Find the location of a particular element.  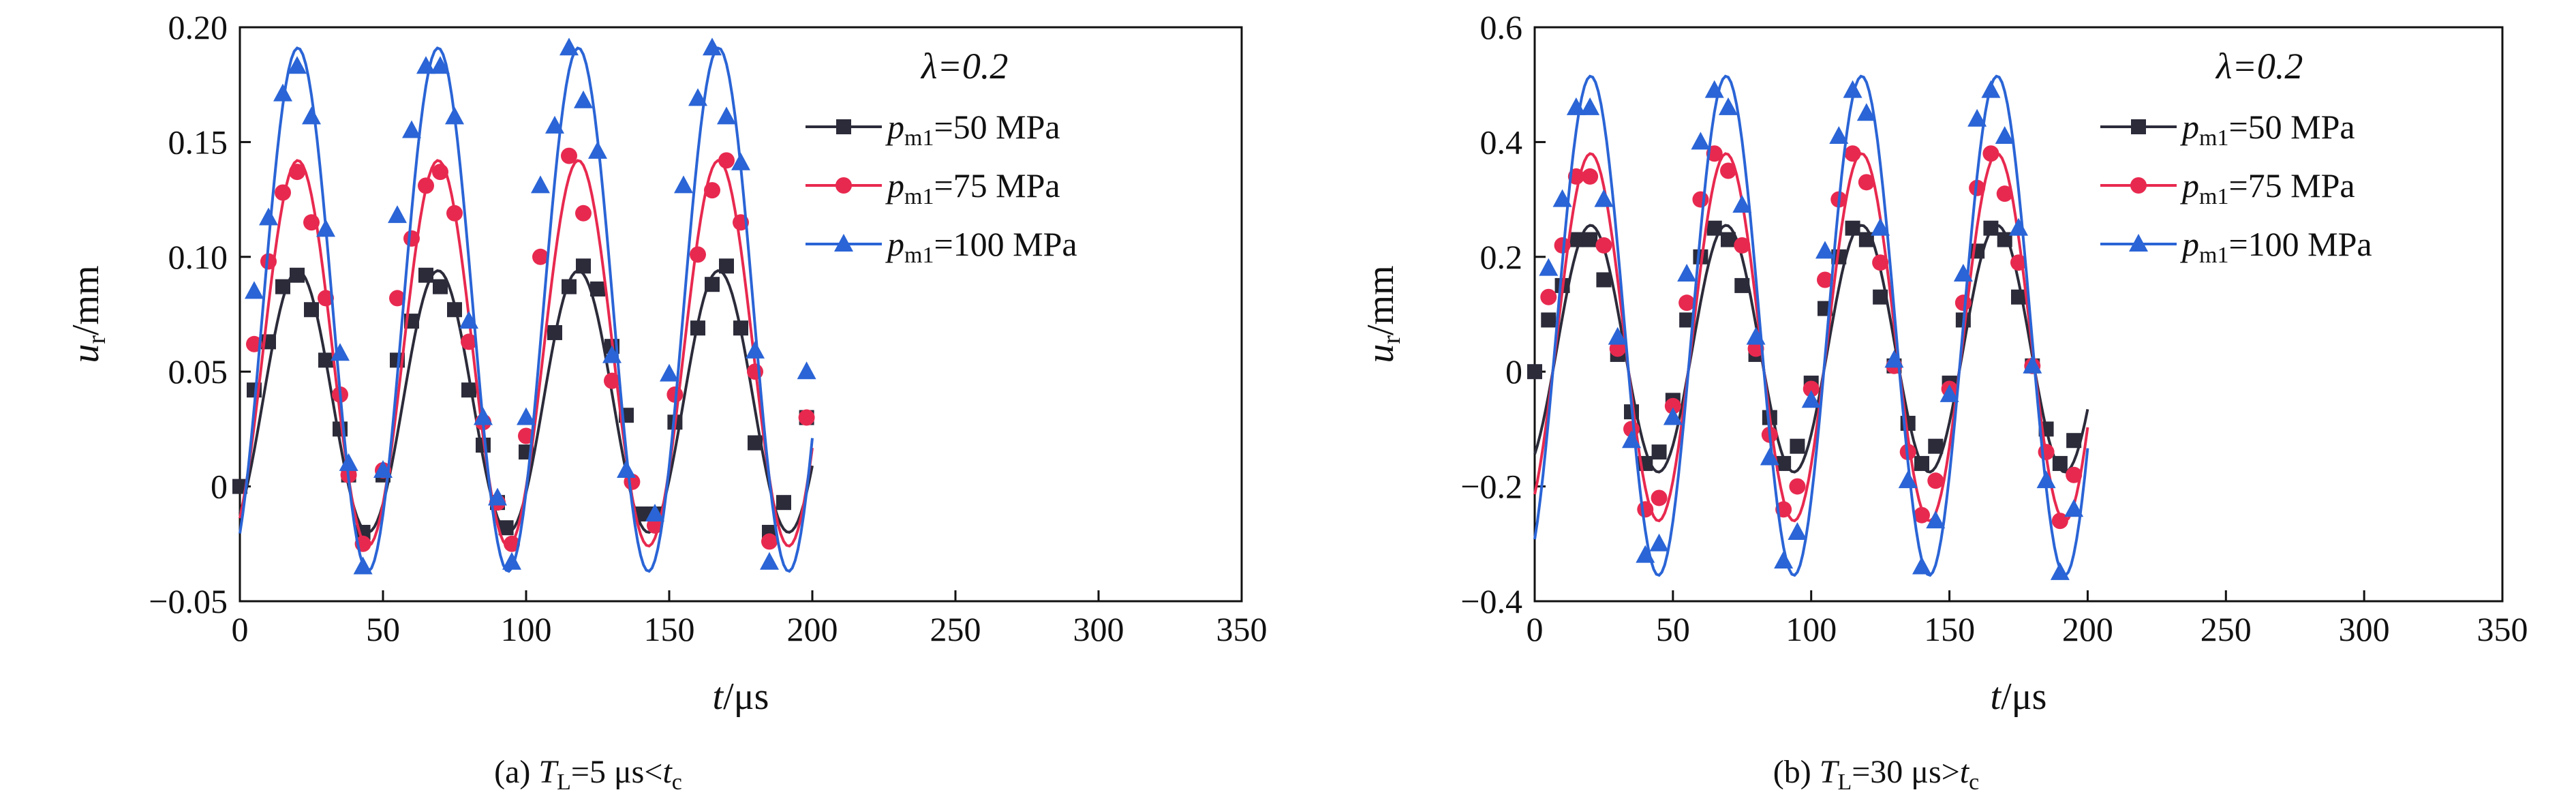

x-axis-symbol: t is located at coordinates (1996, 697).